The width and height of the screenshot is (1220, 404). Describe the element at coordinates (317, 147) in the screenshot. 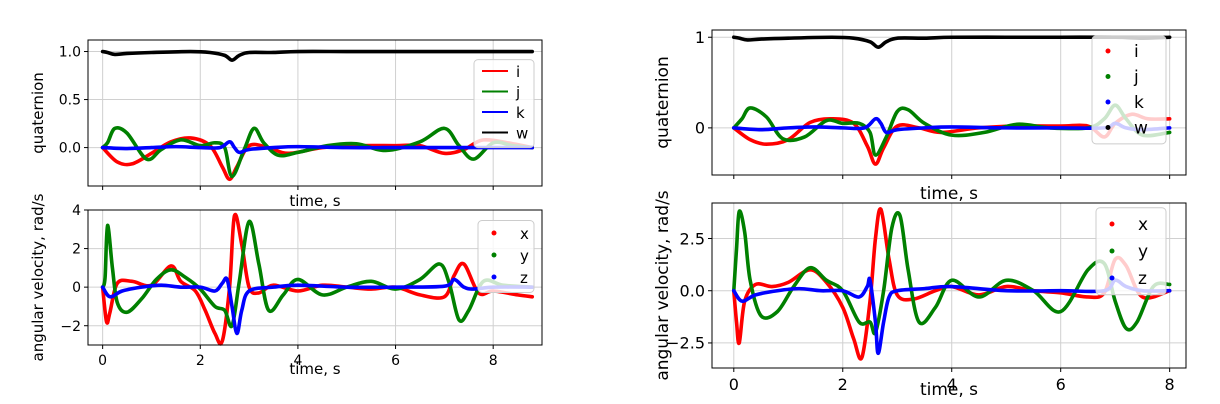

I see `series-line-k` at that location.